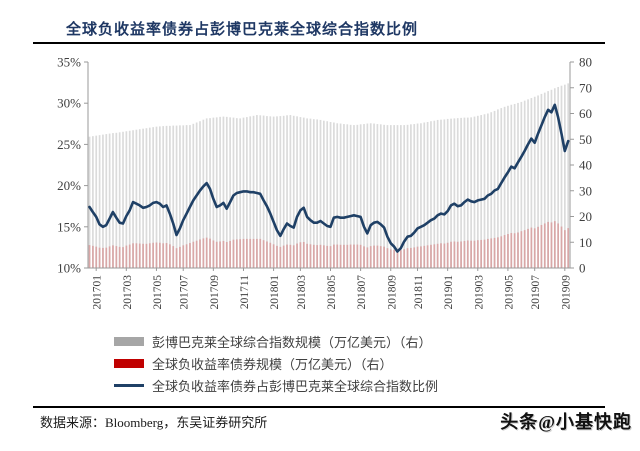 The height and width of the screenshot is (451, 640). Describe the element at coordinates (509, 292) in the screenshot. I see `x-axis-tick-label: 201905` at that location.